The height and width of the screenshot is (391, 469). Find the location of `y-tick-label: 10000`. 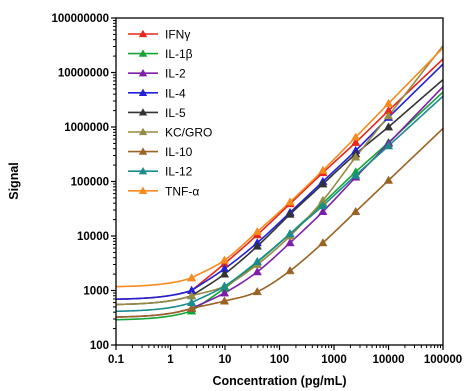

y-tick-label: 10000 is located at coordinates (93, 237).